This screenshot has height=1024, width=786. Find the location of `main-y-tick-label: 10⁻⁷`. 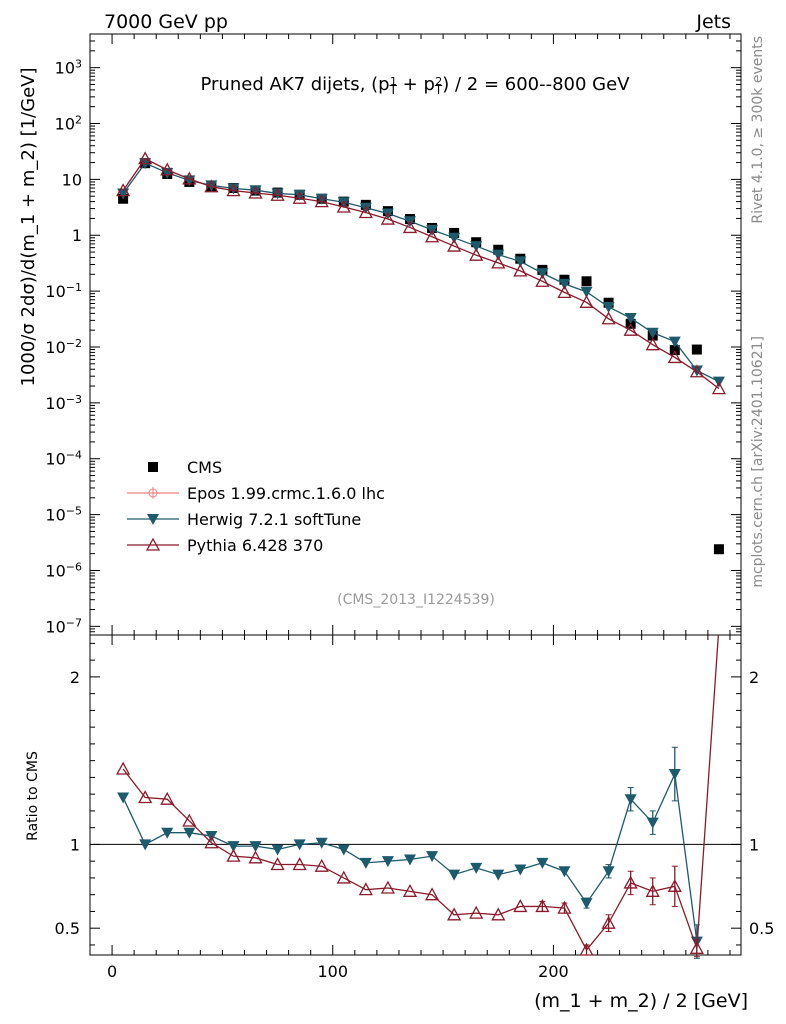

main-y-tick-label: 10⁻⁷ is located at coordinates (63, 626).